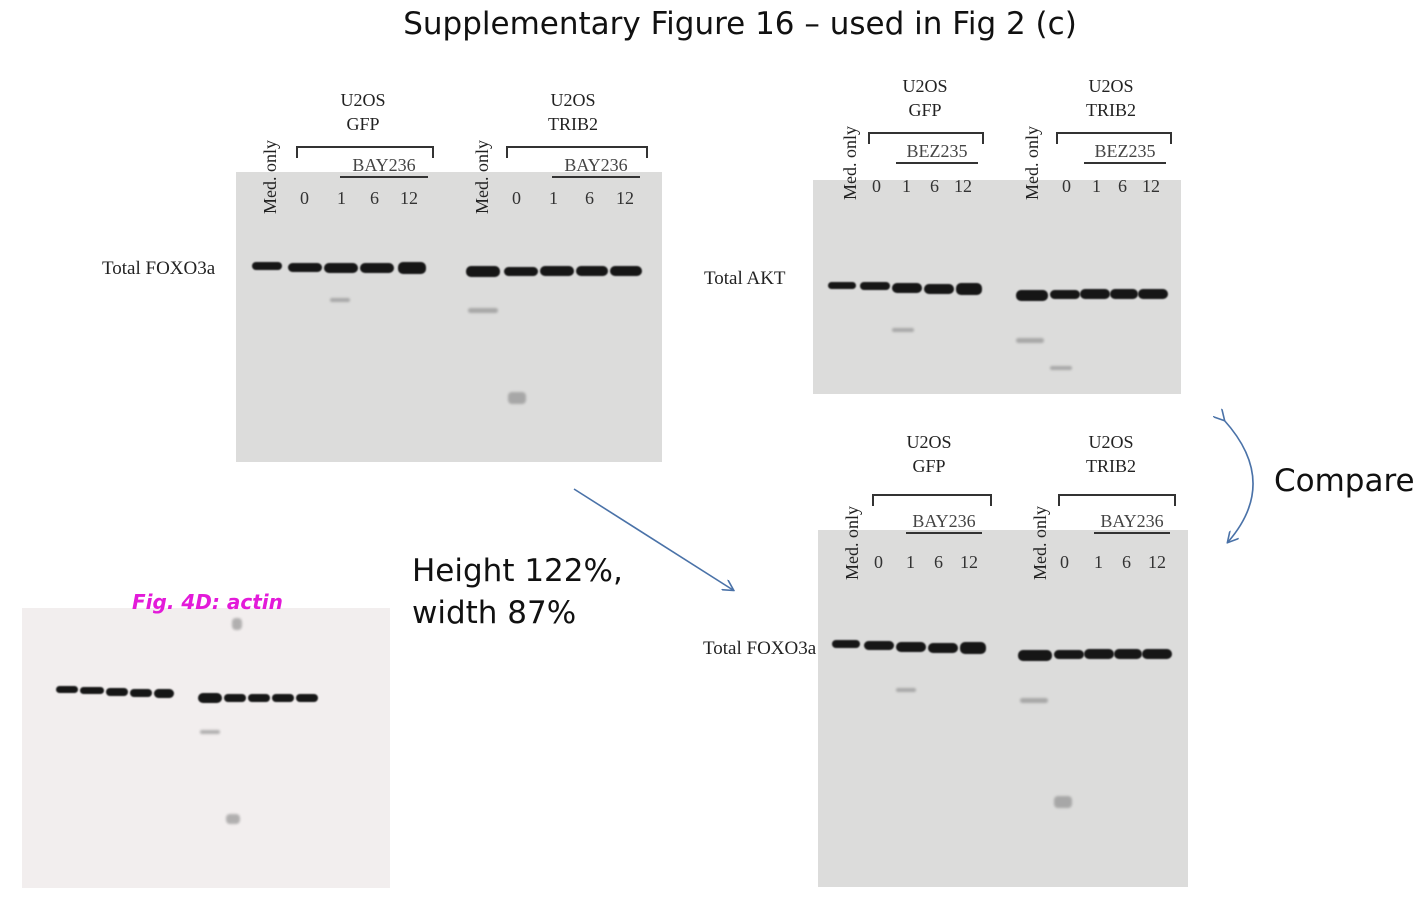  What do you see at coordinates (653, 539) in the screenshot?
I see `resize-arrow` at bounding box center [653, 539].